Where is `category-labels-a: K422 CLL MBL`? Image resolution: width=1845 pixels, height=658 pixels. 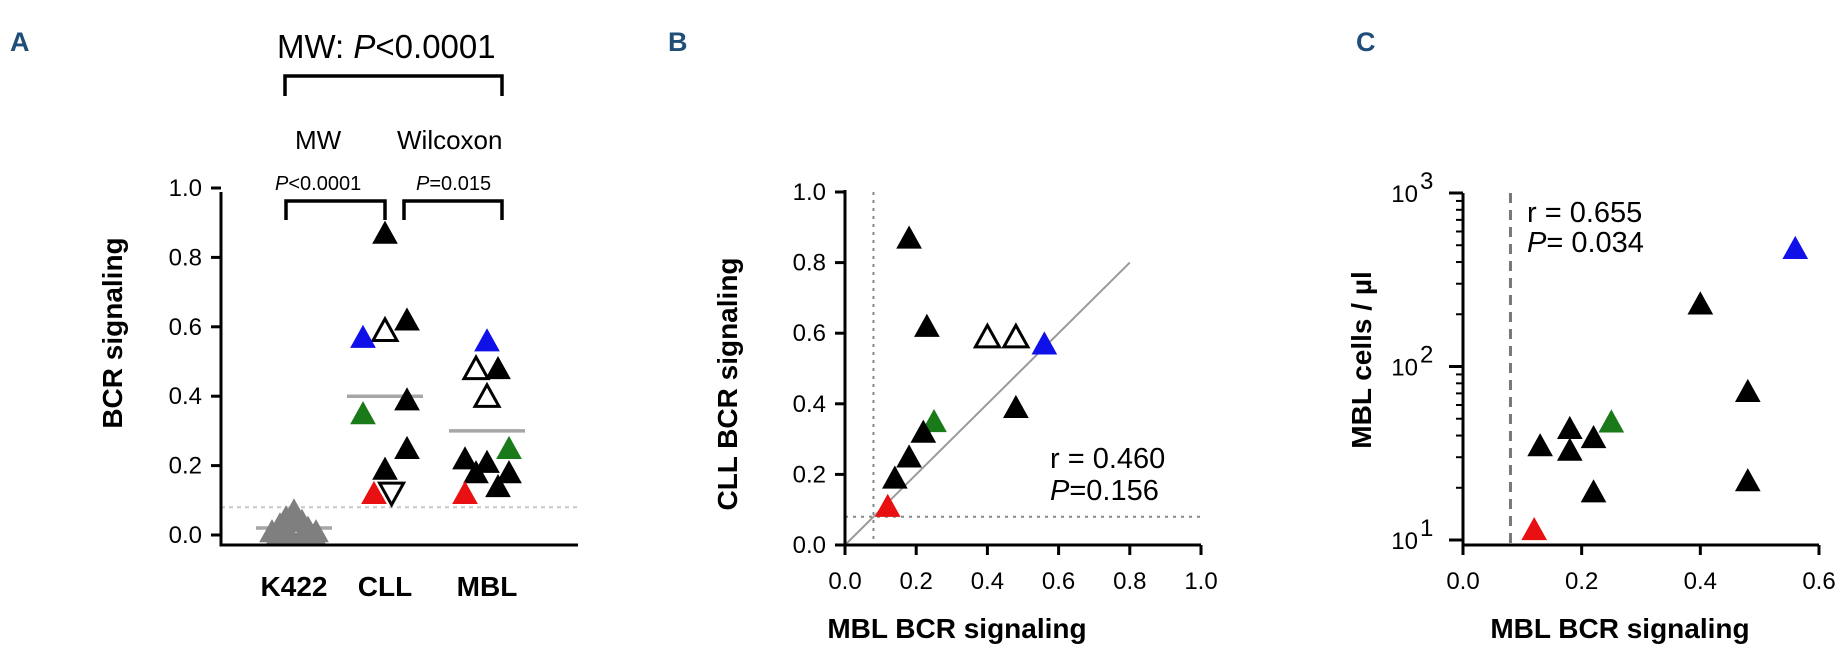
category-labels-a: K422 CLL MBL is located at coordinates (389, 586).